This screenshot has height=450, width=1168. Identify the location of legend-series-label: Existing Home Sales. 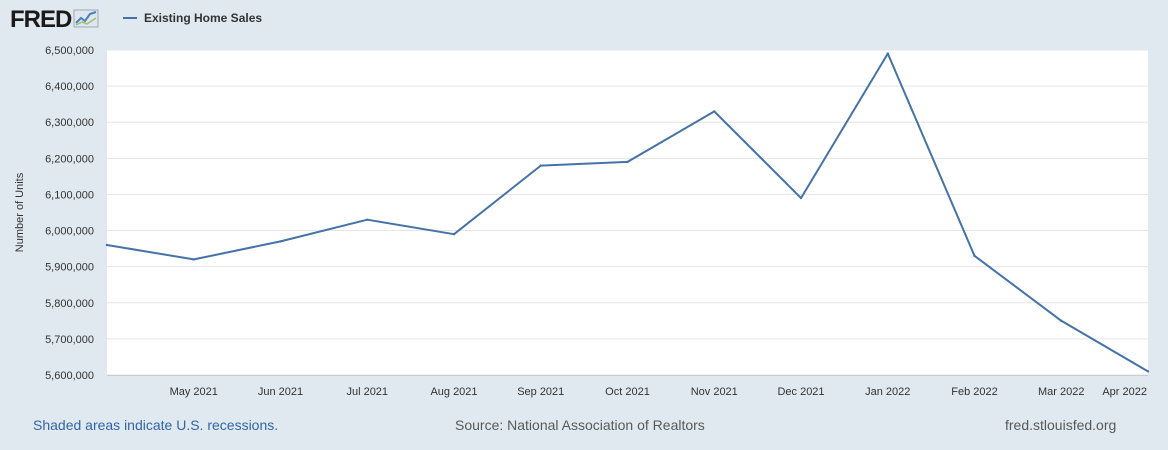
(203, 18).